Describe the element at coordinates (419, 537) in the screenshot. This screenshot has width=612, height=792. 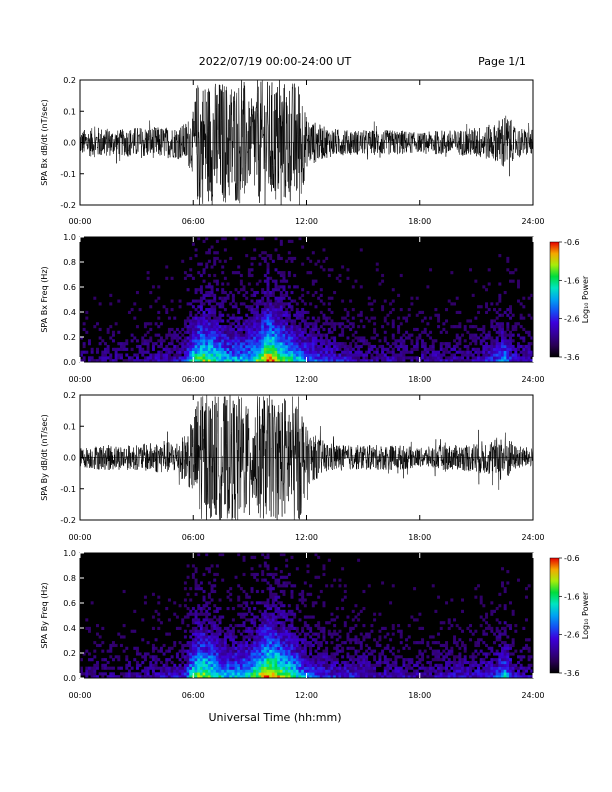
I see `x-tick-label: 18:00` at that location.